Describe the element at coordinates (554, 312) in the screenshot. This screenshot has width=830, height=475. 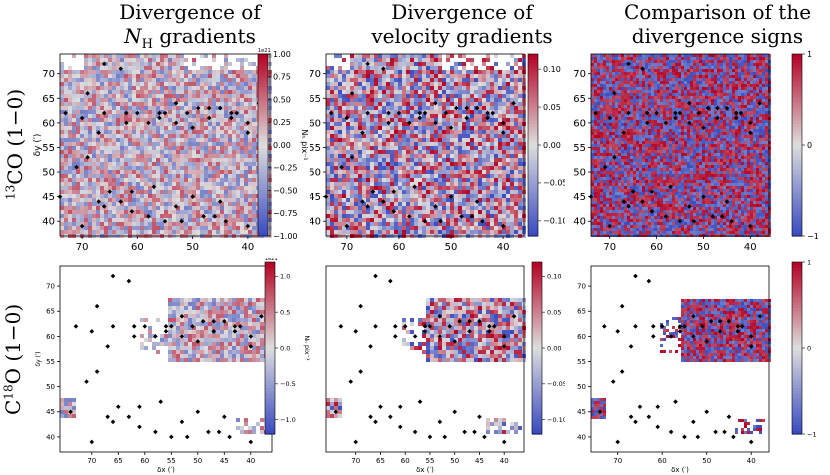
I see `colorbar-tick-label: 0.05` at that location.